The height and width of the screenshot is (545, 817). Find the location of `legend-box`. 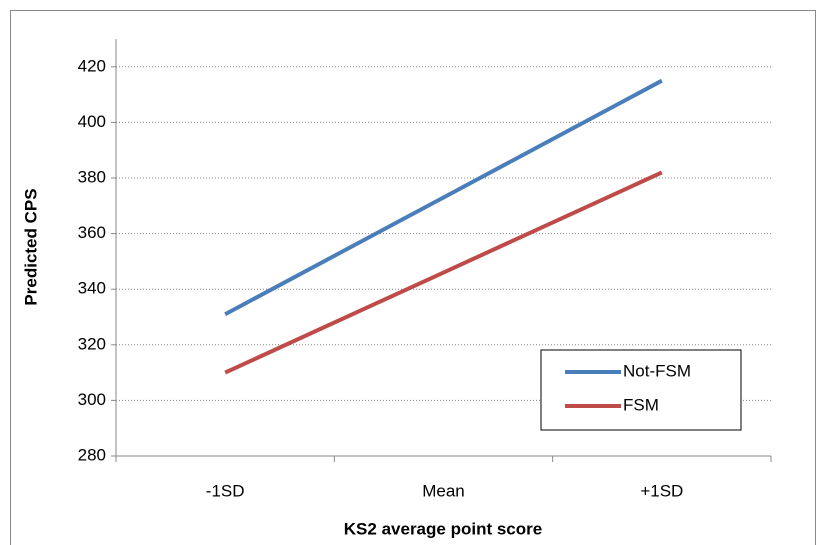

legend-box is located at coordinates (641, 390).